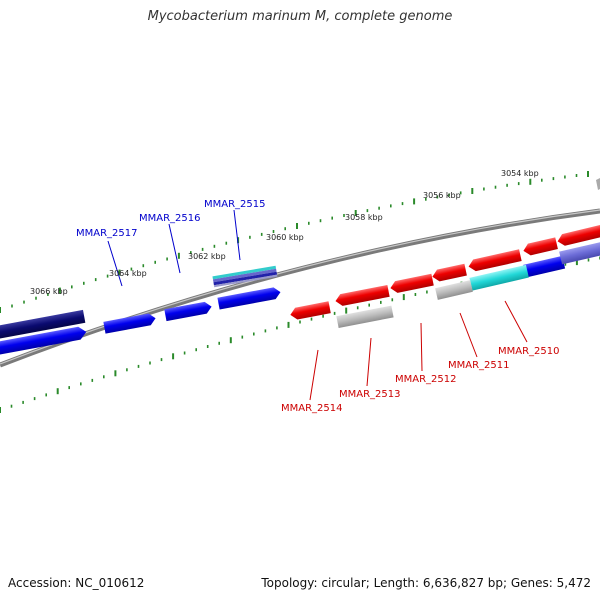  What do you see at coordinates (544, 266) in the screenshot?
I see `gene-arrow-blue-right` at bounding box center [544, 266].